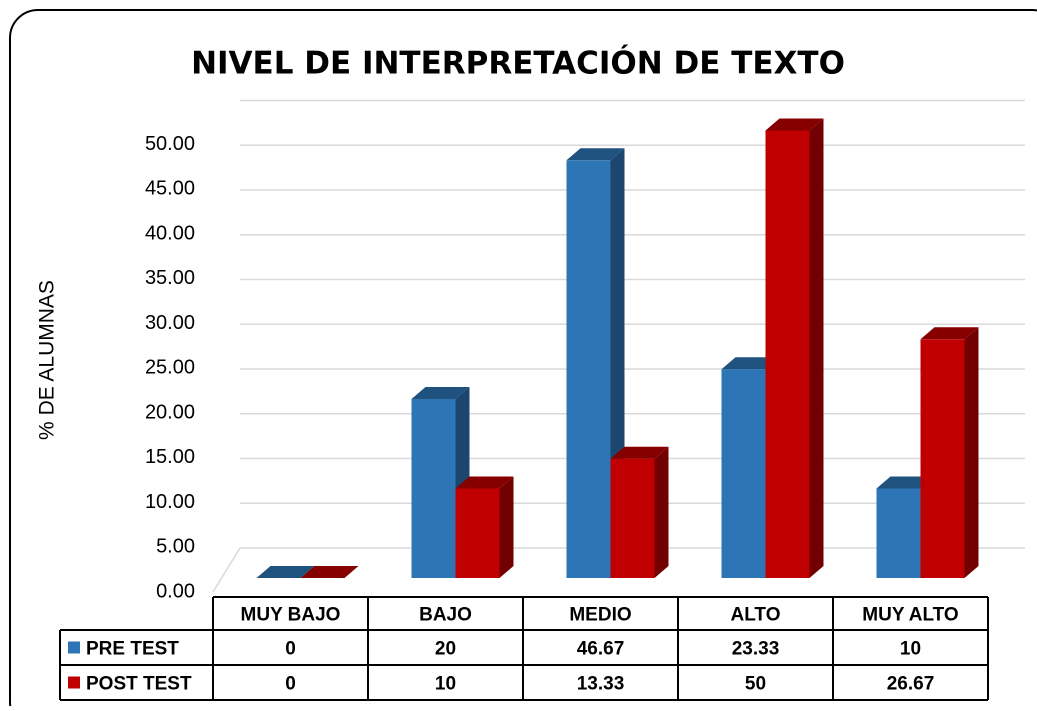  What do you see at coordinates (170, 233) in the screenshot?
I see `y-tick-label: 40.00` at bounding box center [170, 233].